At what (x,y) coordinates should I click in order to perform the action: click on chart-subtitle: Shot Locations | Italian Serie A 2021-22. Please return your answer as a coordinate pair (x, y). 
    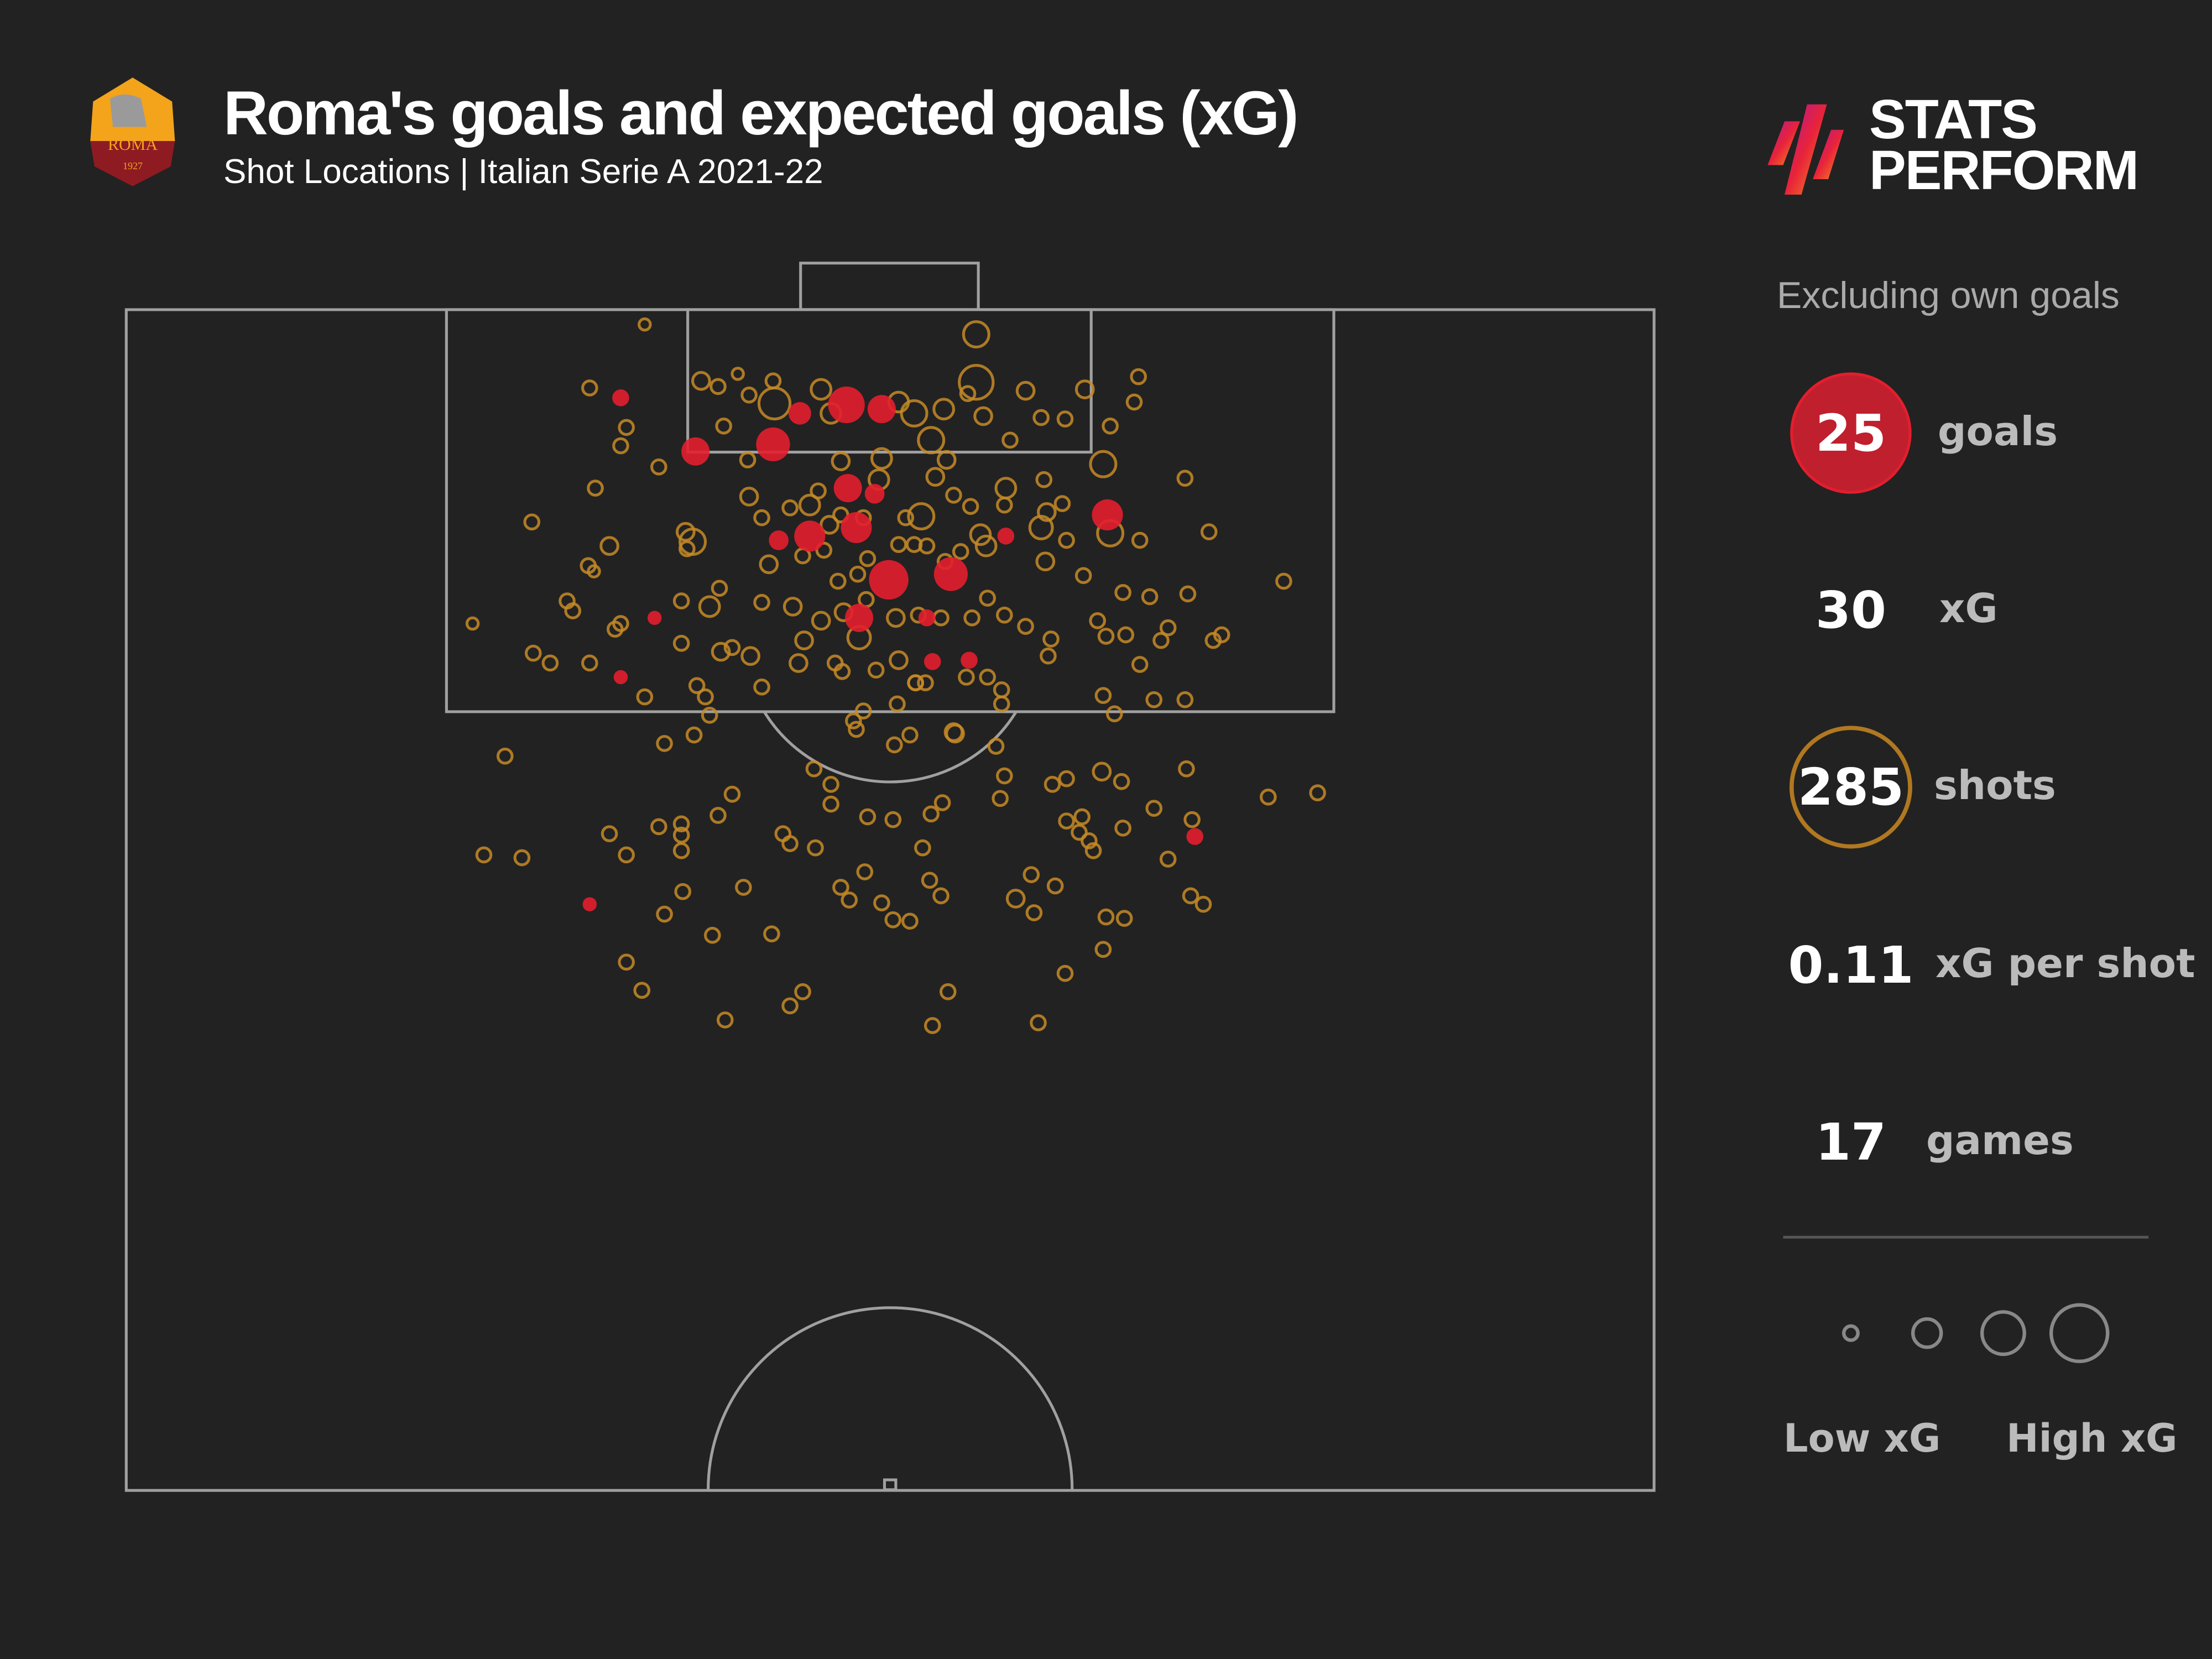
    Looking at the image, I should click on (523, 172).